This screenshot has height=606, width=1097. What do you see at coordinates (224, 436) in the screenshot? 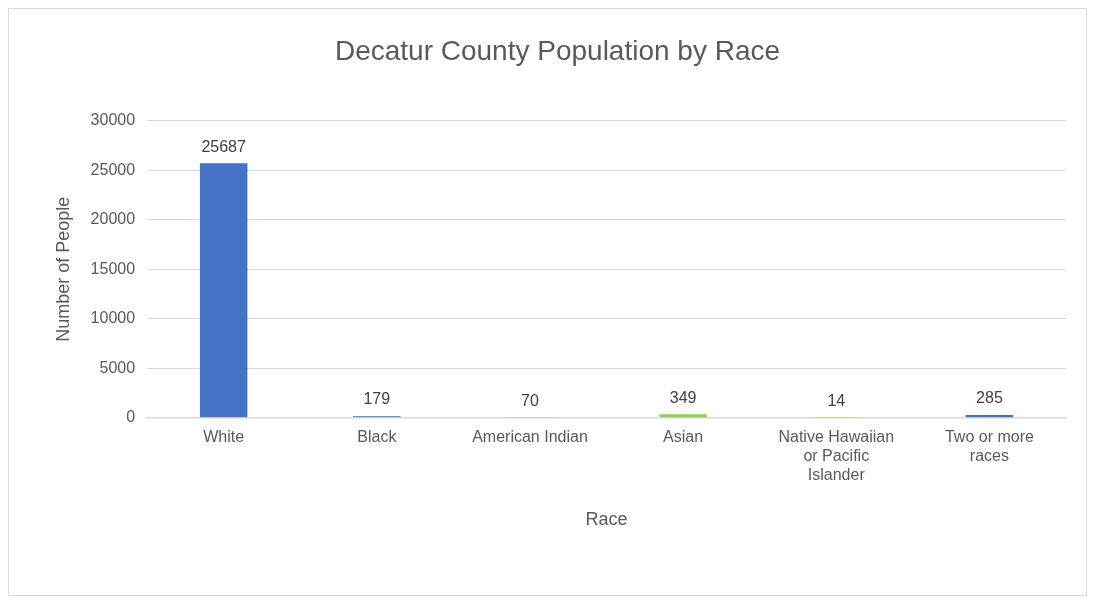
I see `x-tick-label: White` at bounding box center [224, 436].